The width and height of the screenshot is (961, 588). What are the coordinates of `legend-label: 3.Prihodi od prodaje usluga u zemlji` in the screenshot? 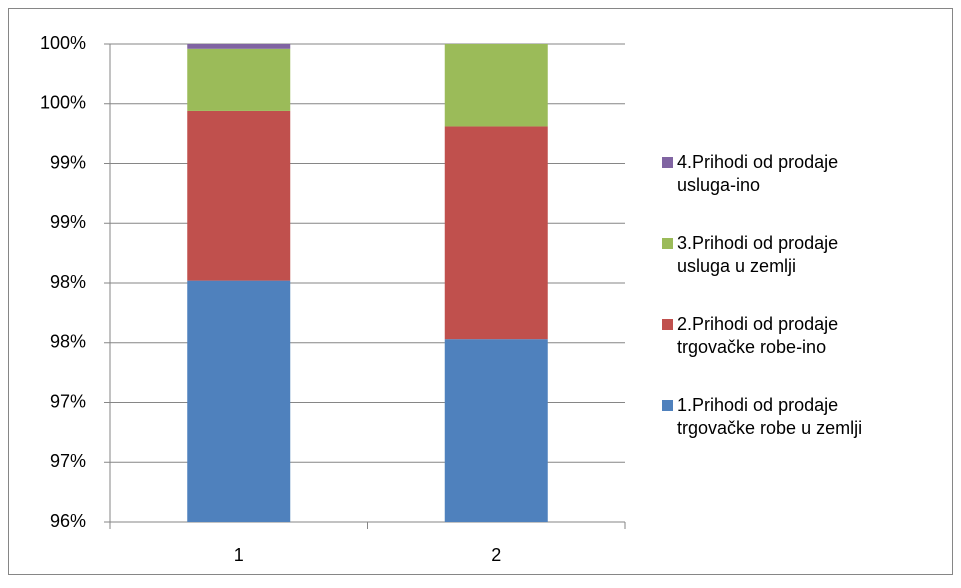 It's located at (760, 254).